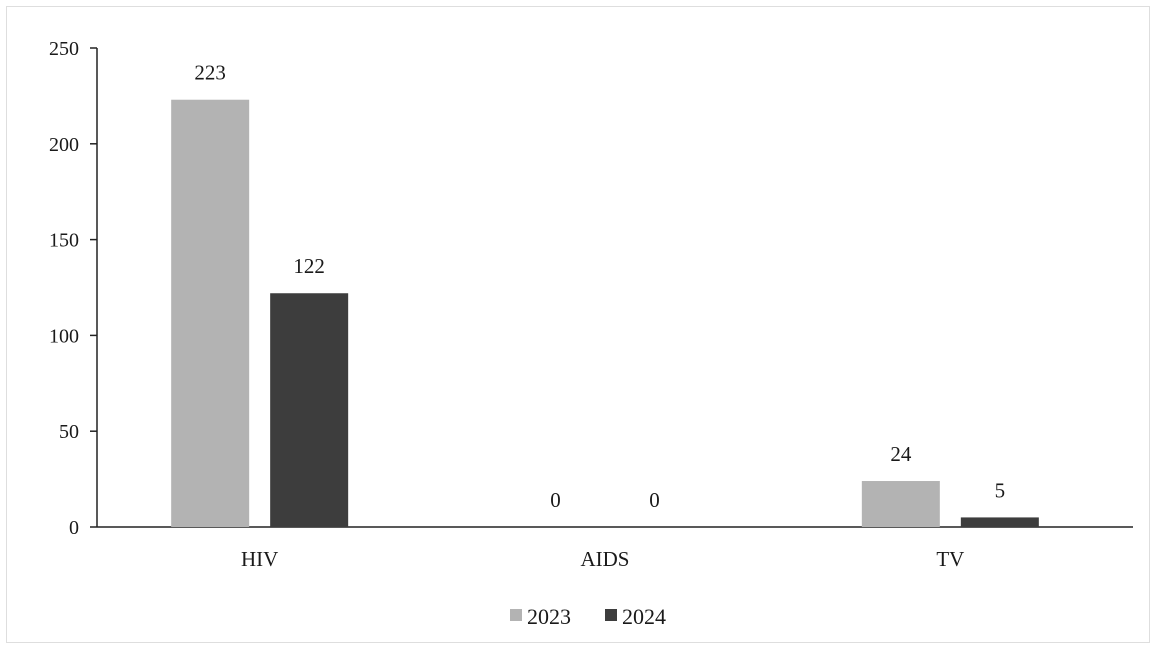 The image size is (1158, 651). What do you see at coordinates (64, 336) in the screenshot?
I see `y-tick-label: 100` at bounding box center [64, 336].